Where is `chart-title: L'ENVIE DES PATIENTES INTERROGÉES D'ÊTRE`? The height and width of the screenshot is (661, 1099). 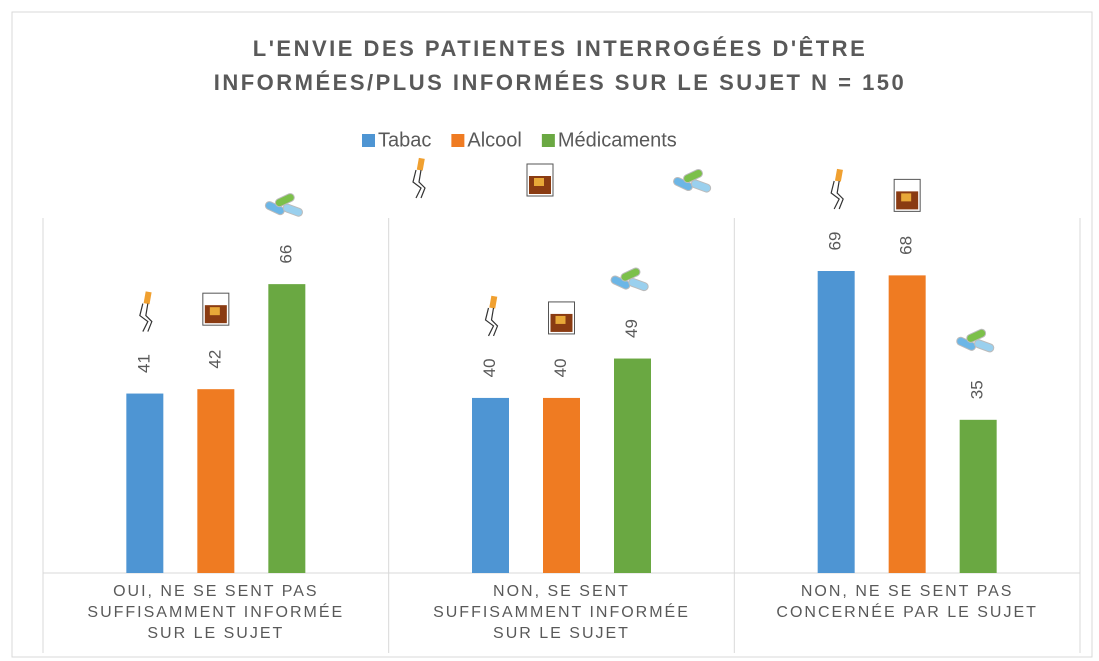
chart-title: L'ENVIE DES PATIENTES INTERROGÉES D'ÊTRE is located at coordinates (560, 48).